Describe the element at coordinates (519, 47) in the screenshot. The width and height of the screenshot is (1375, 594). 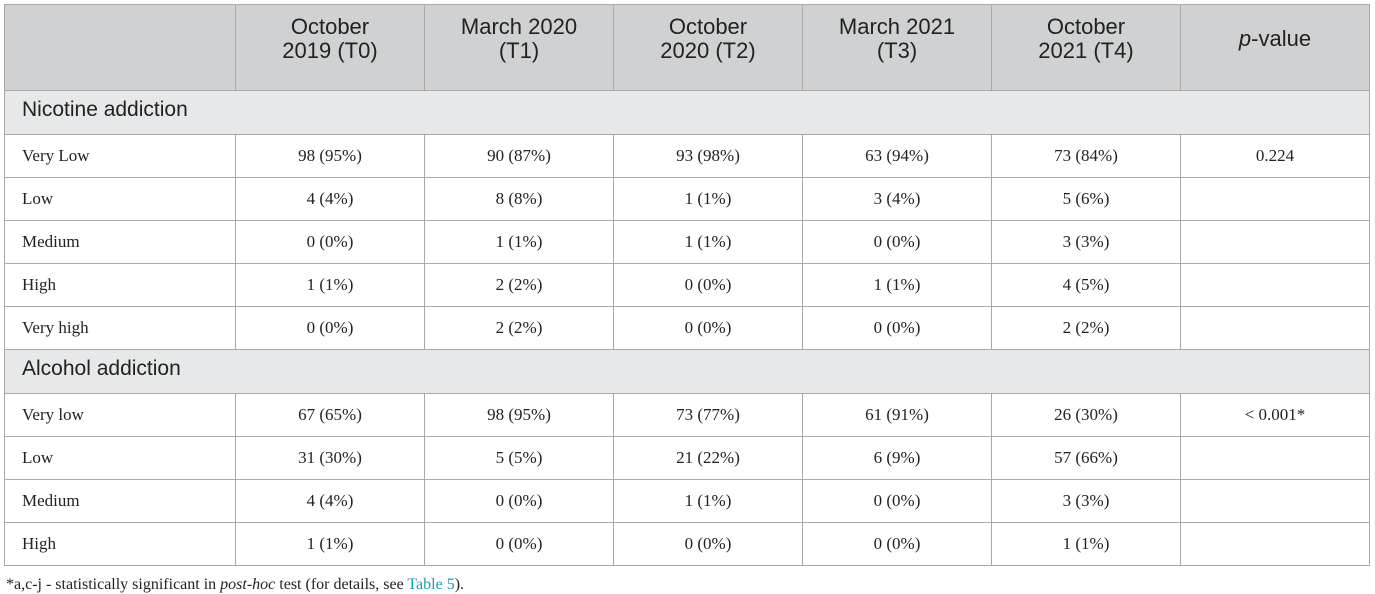
I see `header-cell-t1: March 2020 (T1)` at that location.